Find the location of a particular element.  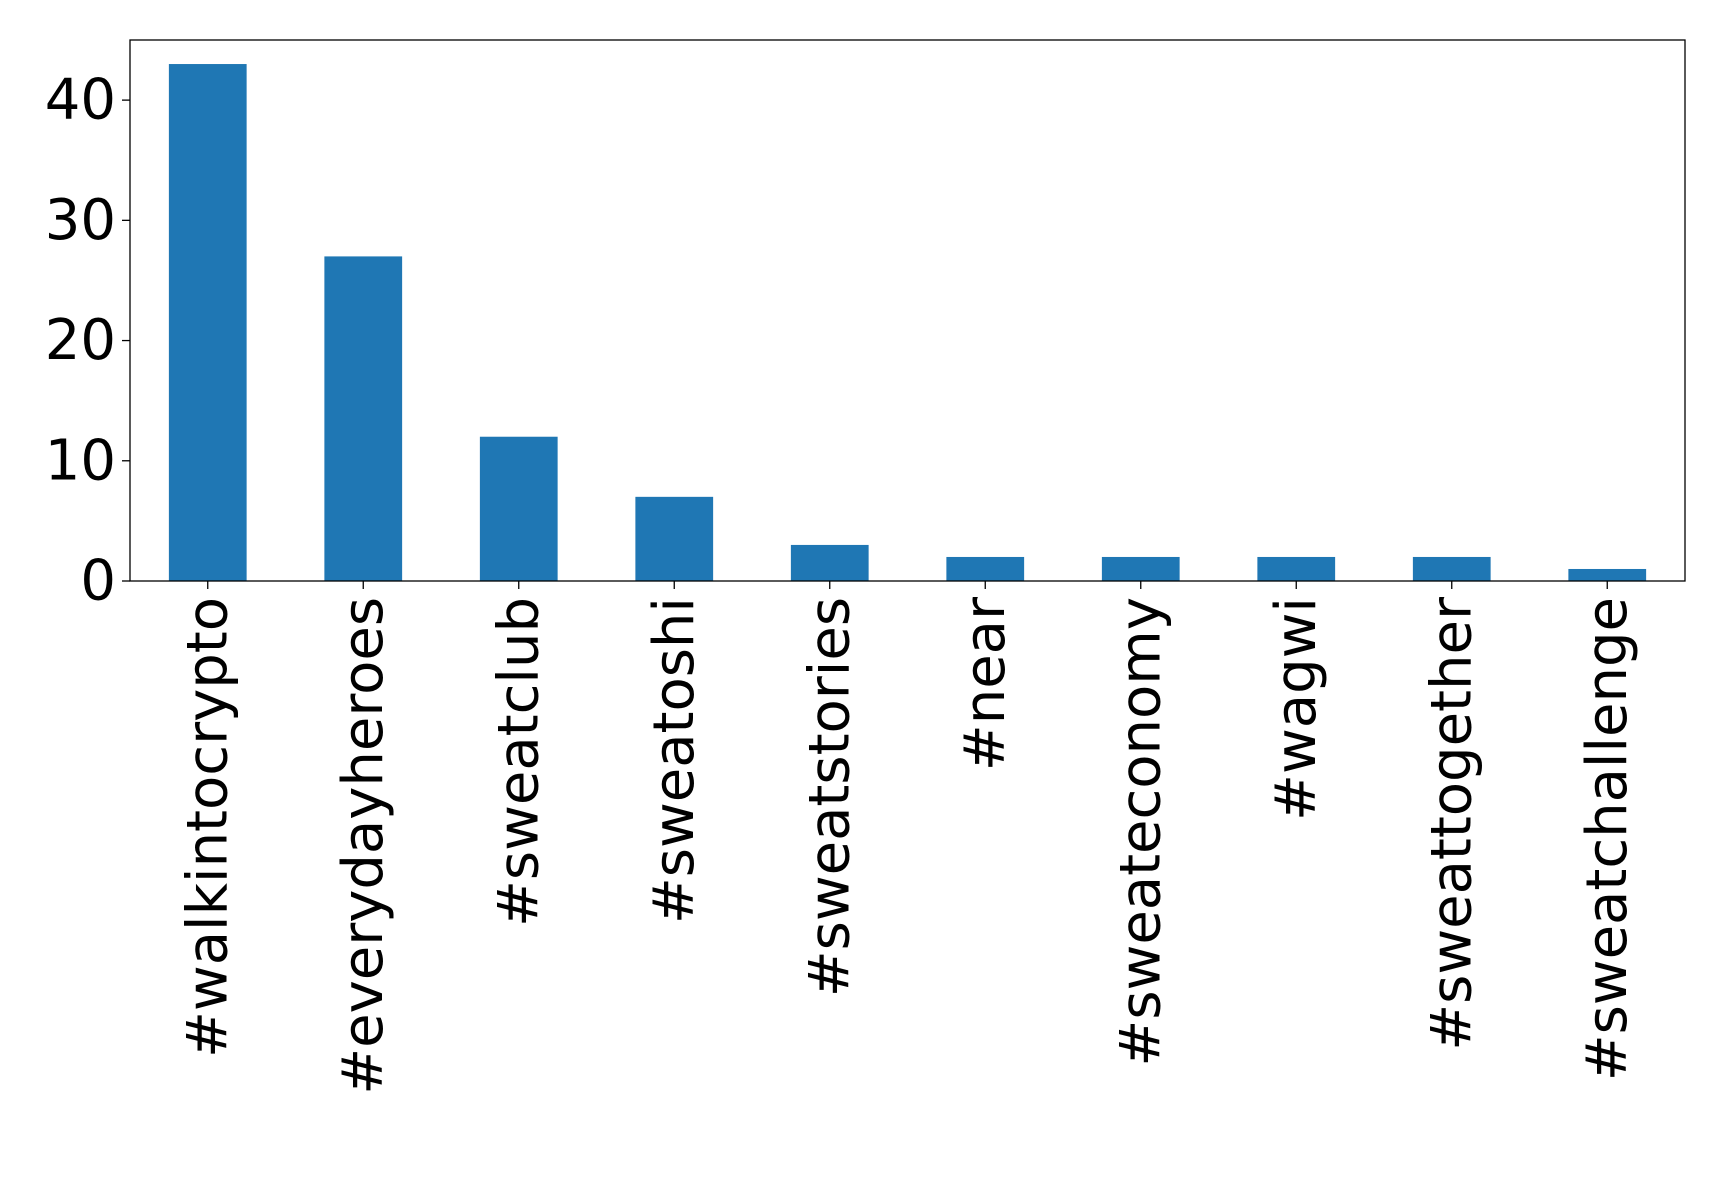

y-tick-label: 10 is located at coordinates (80, 460).